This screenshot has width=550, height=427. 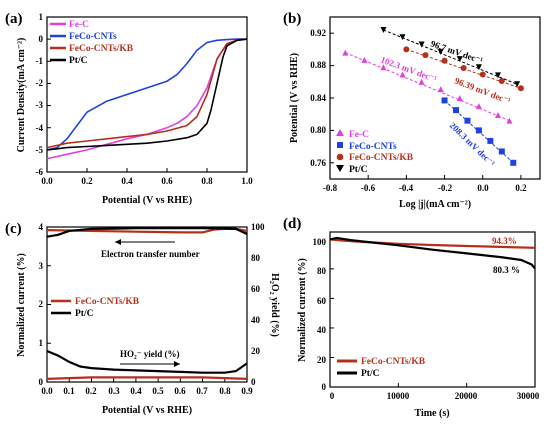 What do you see at coordinates (504, 241) in the screenshot?
I see `retention-annotation: 94.3%` at bounding box center [504, 241].